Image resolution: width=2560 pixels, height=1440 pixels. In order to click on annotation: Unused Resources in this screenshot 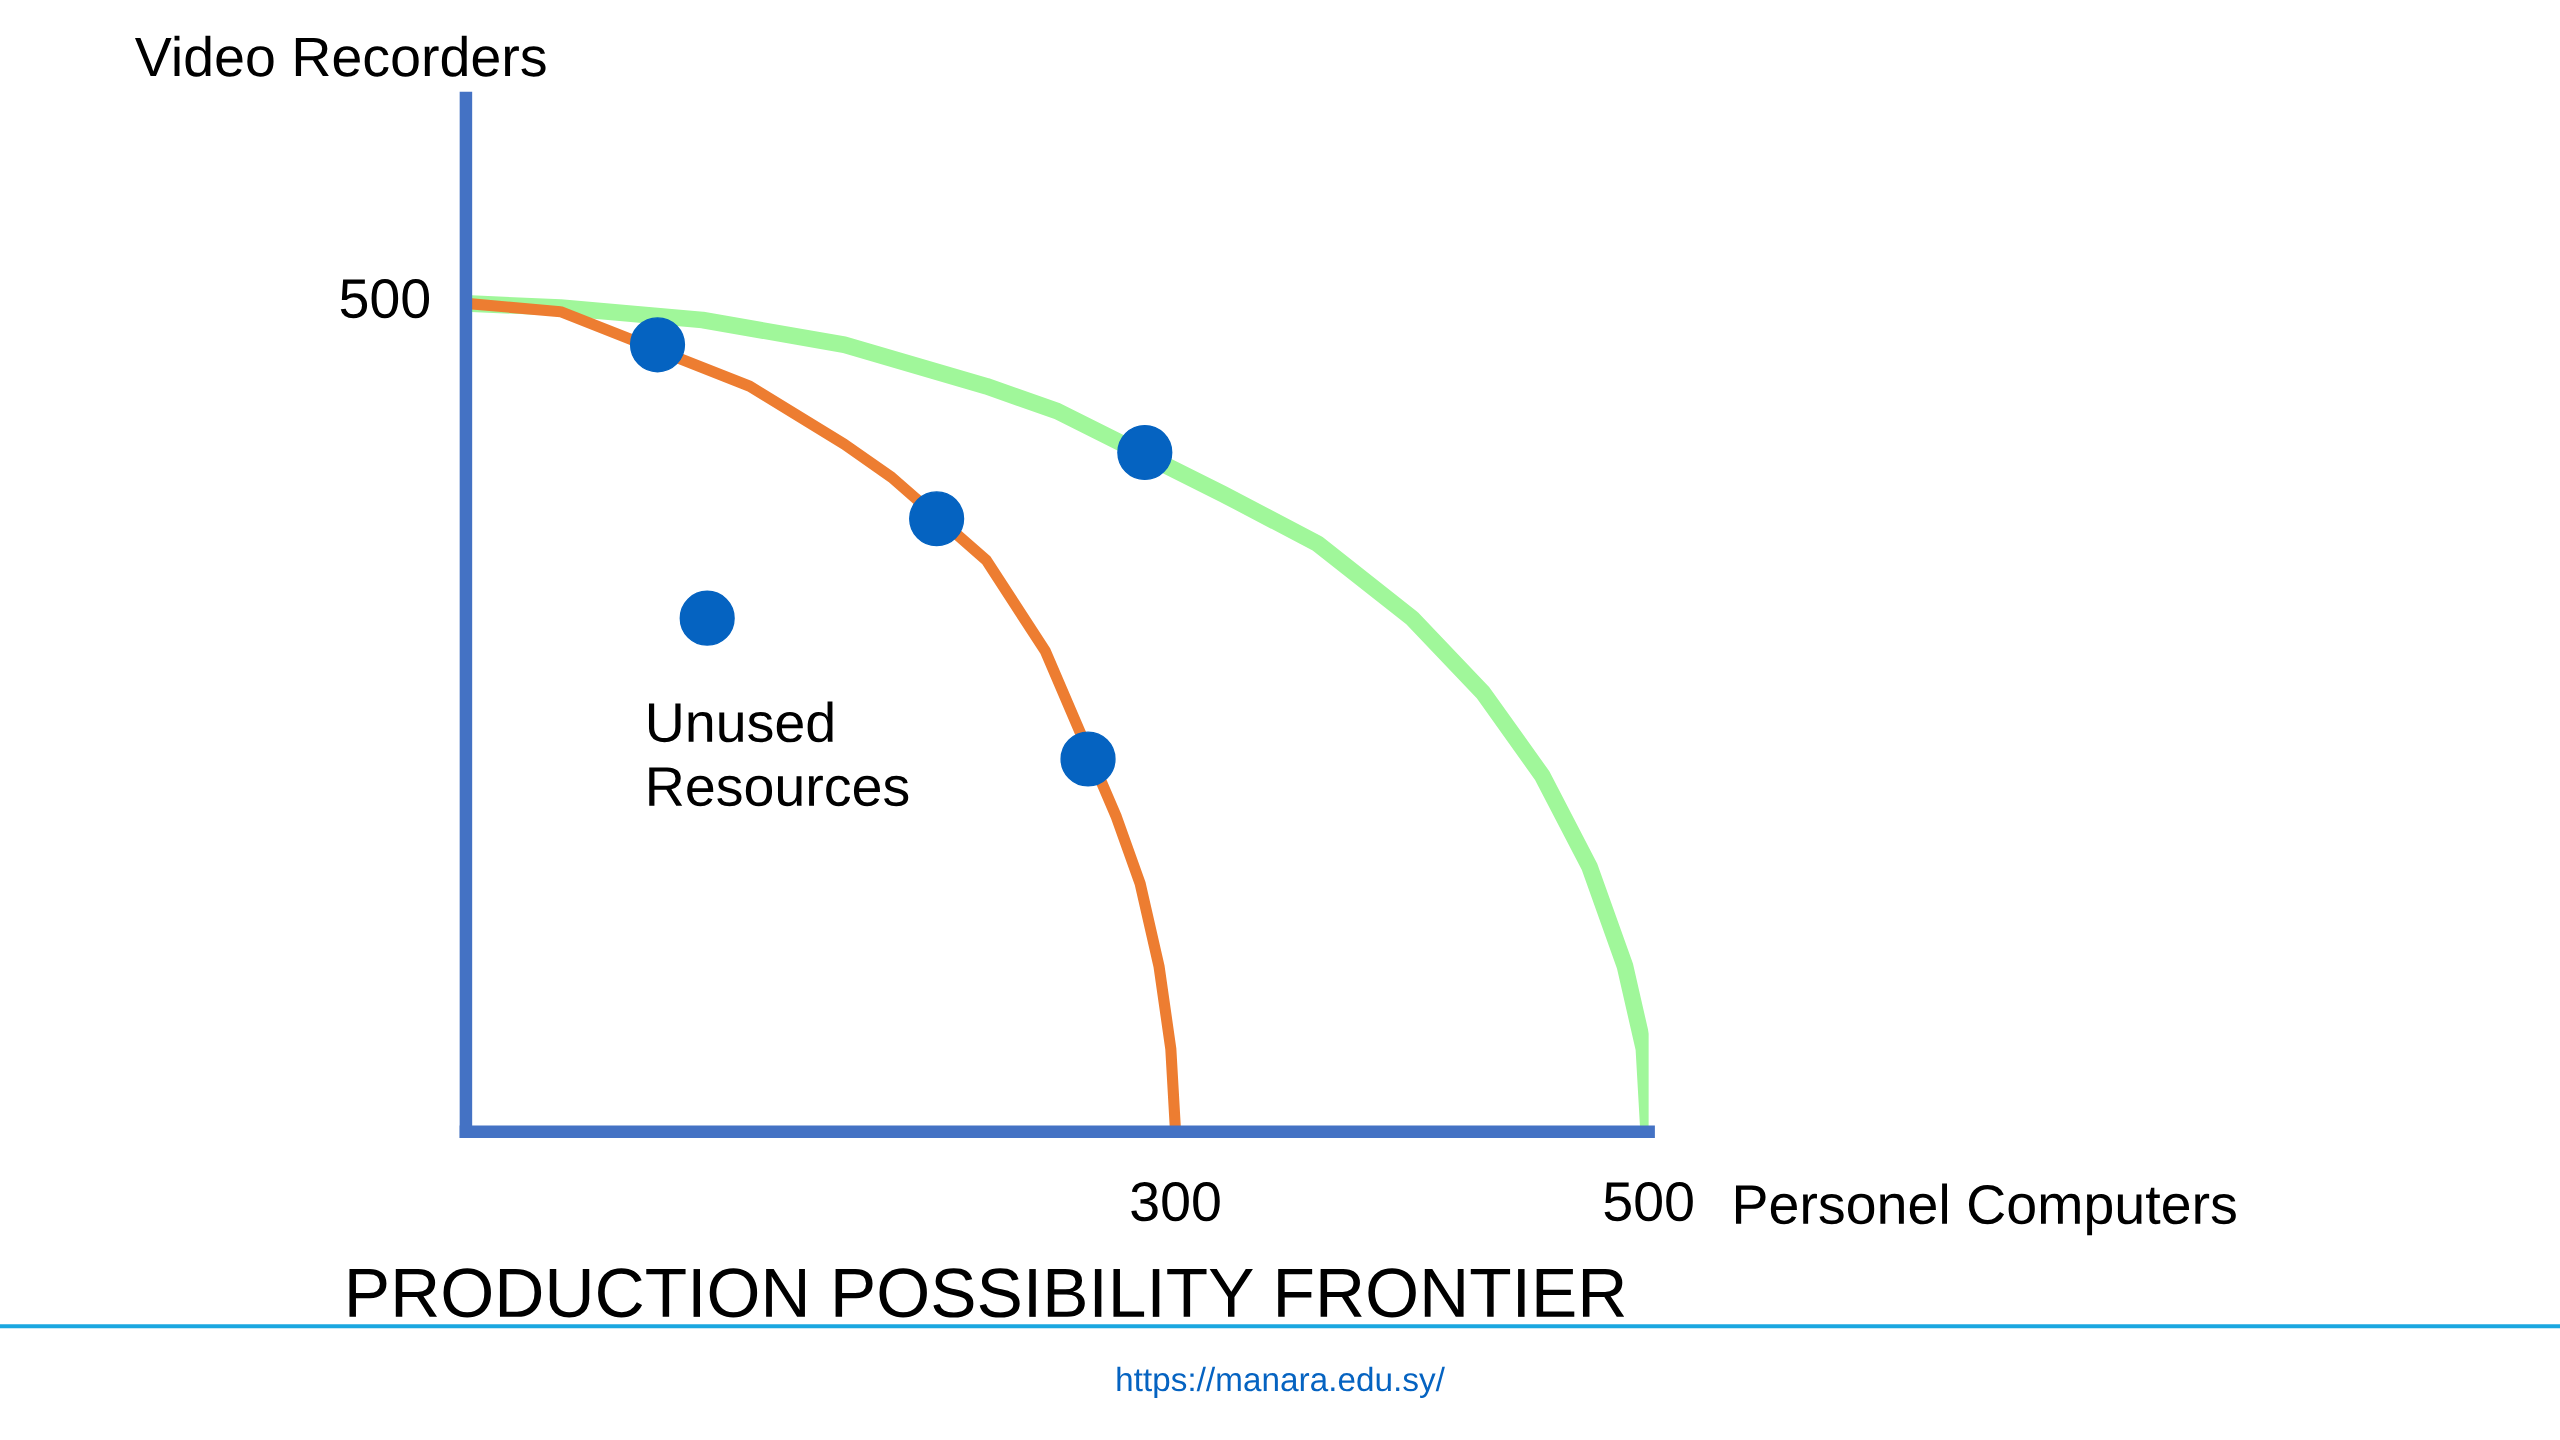, I will do `click(778, 754)`.